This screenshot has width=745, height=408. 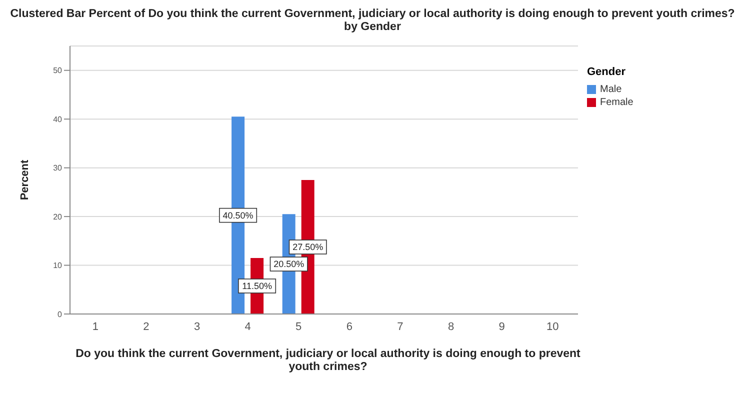 What do you see at coordinates (611, 89) in the screenshot?
I see `legend-label: Male` at bounding box center [611, 89].